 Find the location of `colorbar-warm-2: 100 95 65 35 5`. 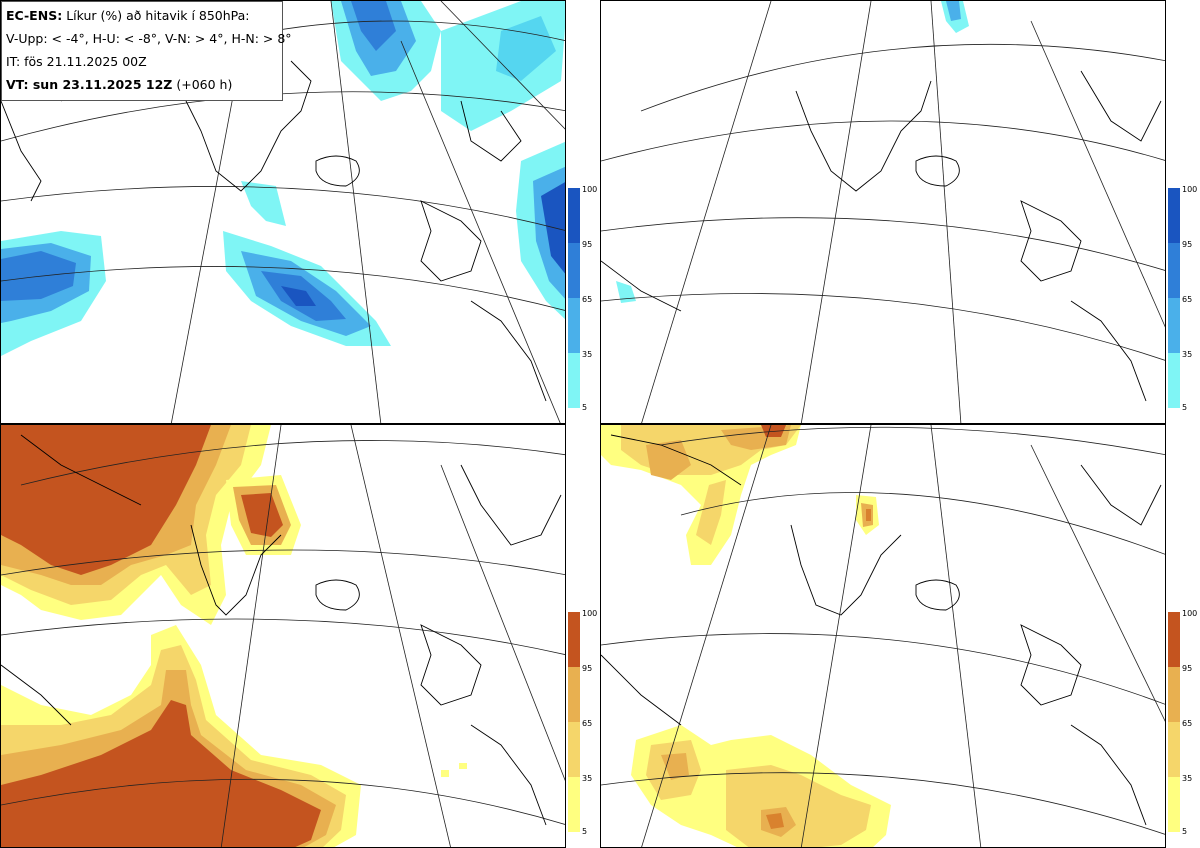

colorbar-warm-2: 100 95 65 35 5 is located at coordinates (1183, 722).